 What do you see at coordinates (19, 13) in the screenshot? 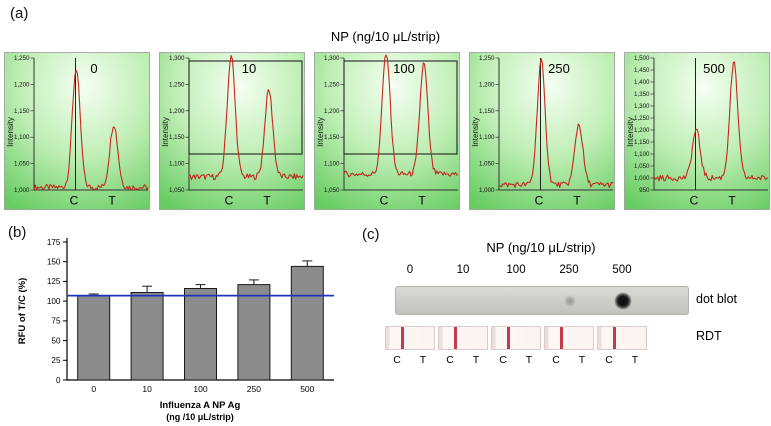
I see `panel-a-label: (a)` at bounding box center [19, 13].